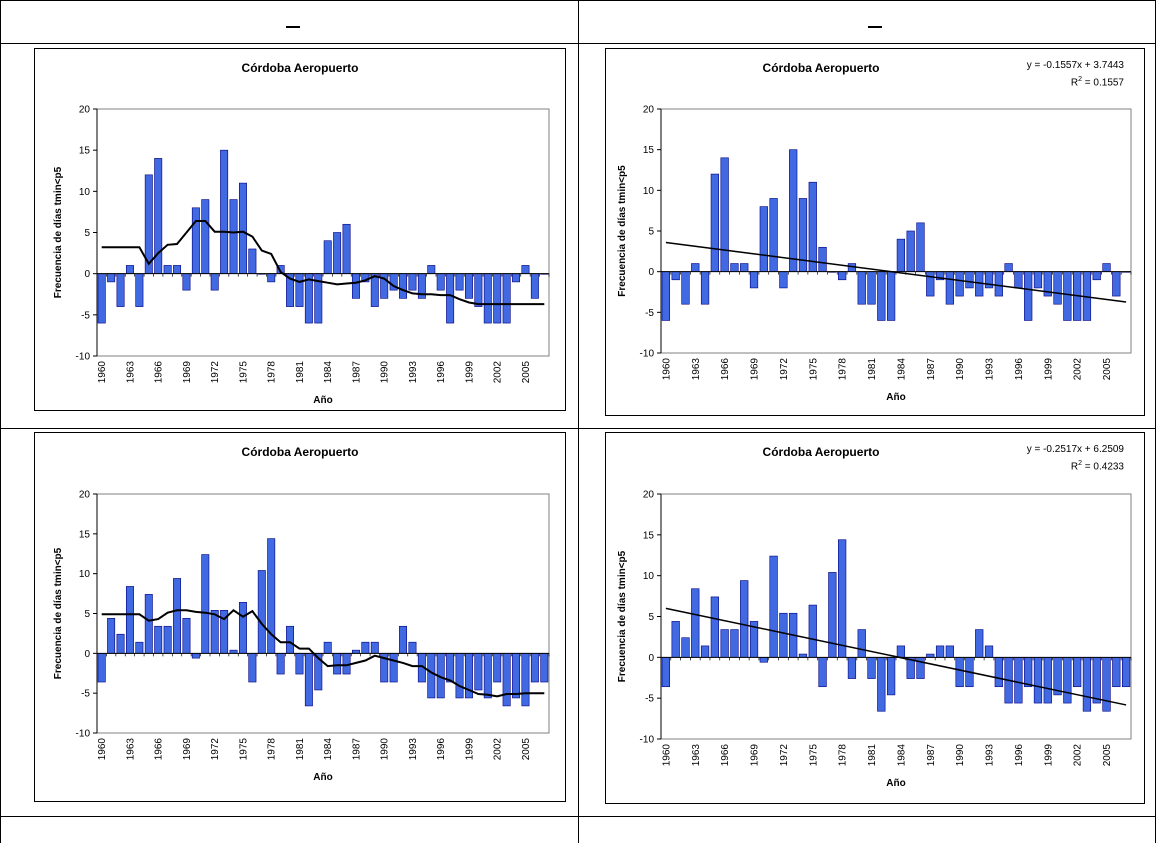 This screenshot has width=1156, height=843. I want to click on y-tick-label: -10, so click(83, 734).